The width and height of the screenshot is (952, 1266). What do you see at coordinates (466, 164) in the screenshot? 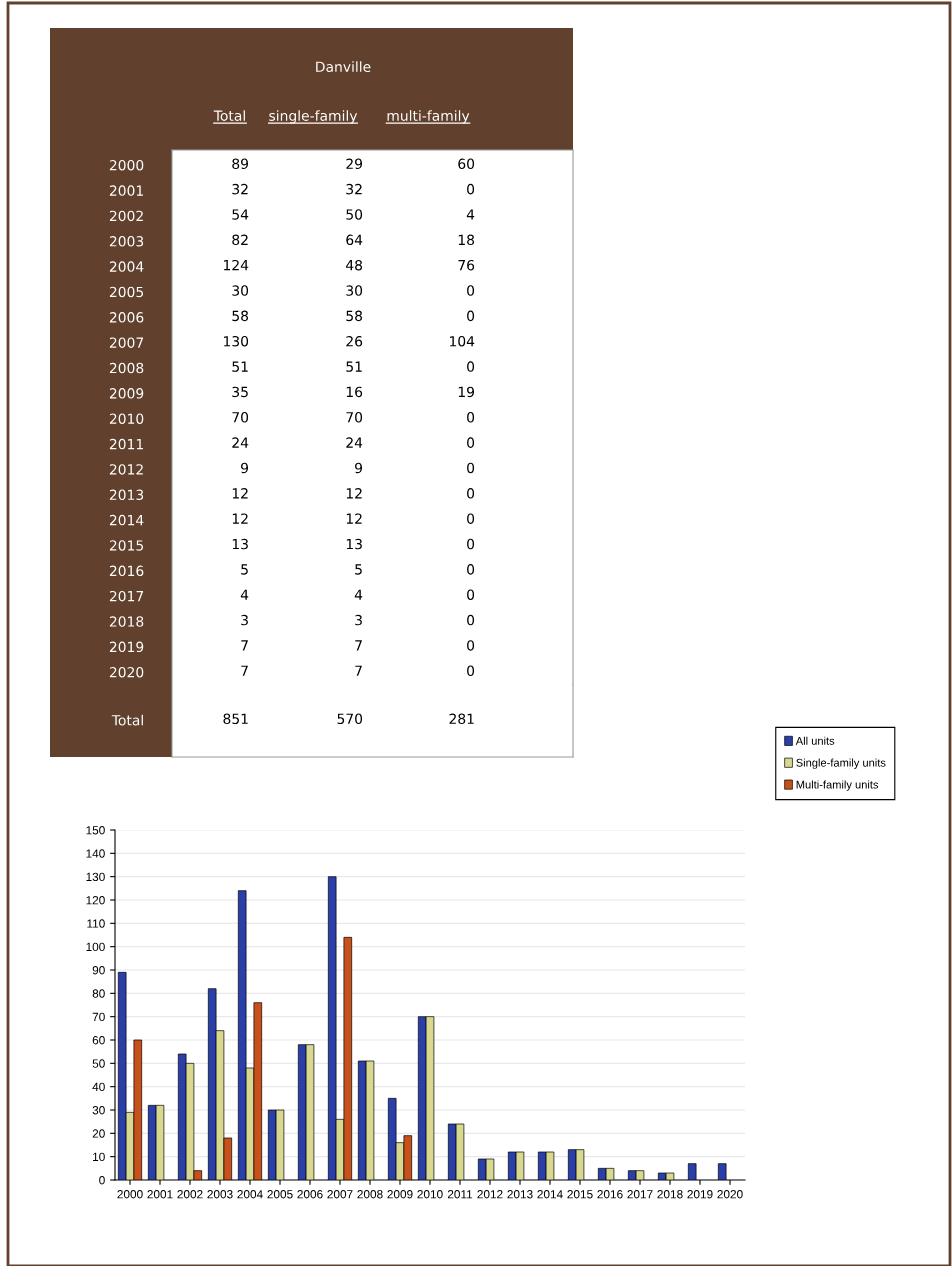
I see `data-label: 60` at bounding box center [466, 164].